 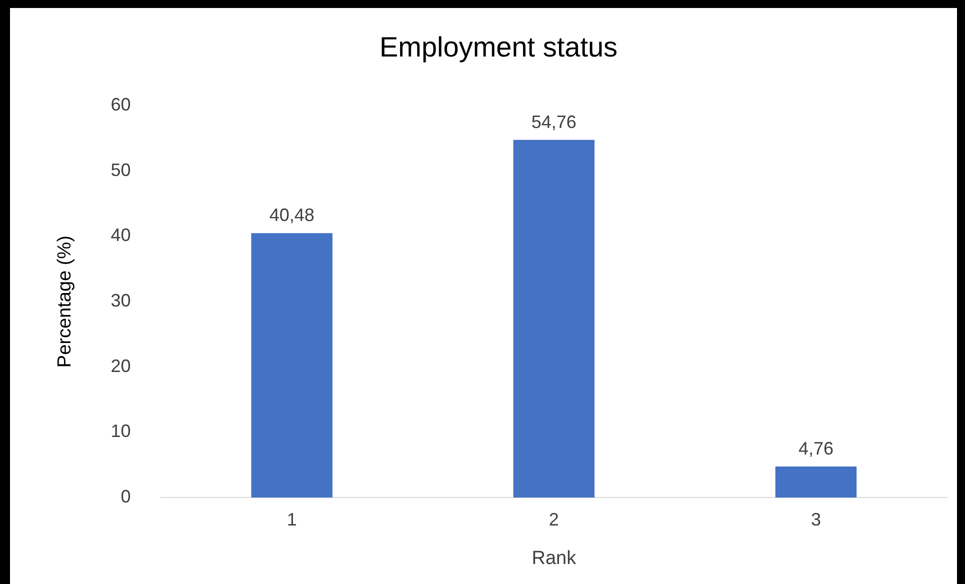 What do you see at coordinates (120, 235) in the screenshot?
I see `y-tick-label: 40` at bounding box center [120, 235].